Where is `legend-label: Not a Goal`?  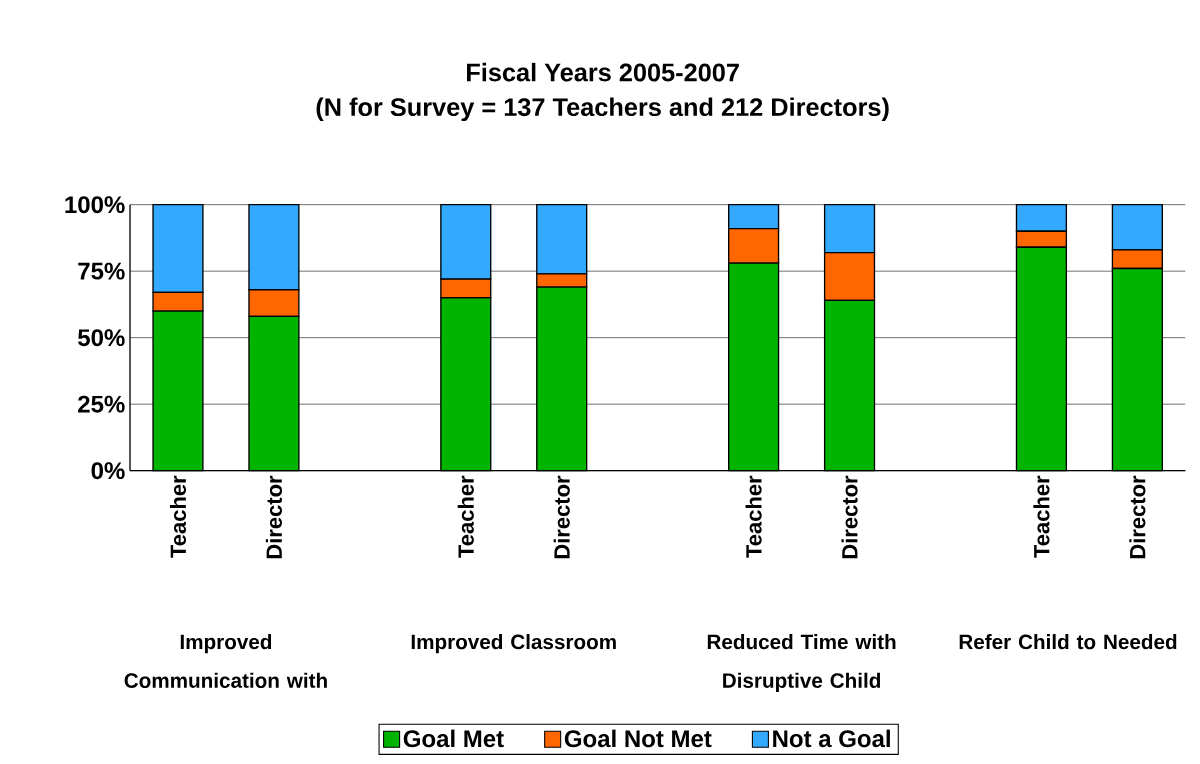
legend-label: Not a Goal is located at coordinates (831, 738).